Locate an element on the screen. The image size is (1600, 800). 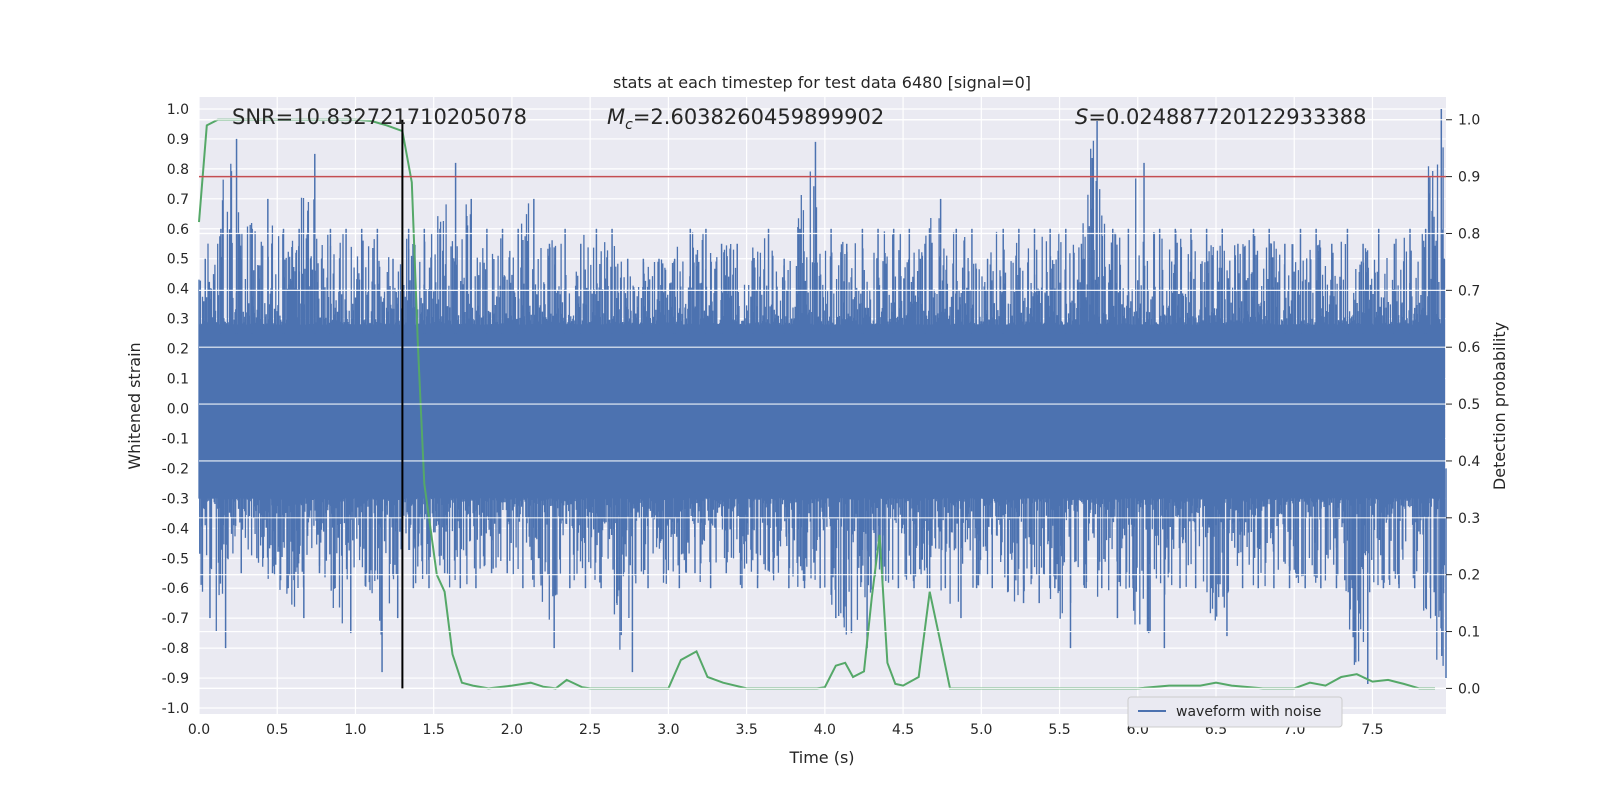
x-tick-label: 0.0 is located at coordinates (199, 730).